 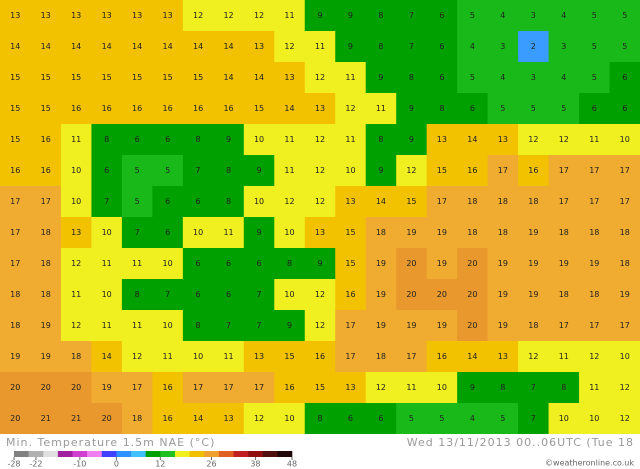 I want to click on temperature-label: 4, so click(x=472, y=418).